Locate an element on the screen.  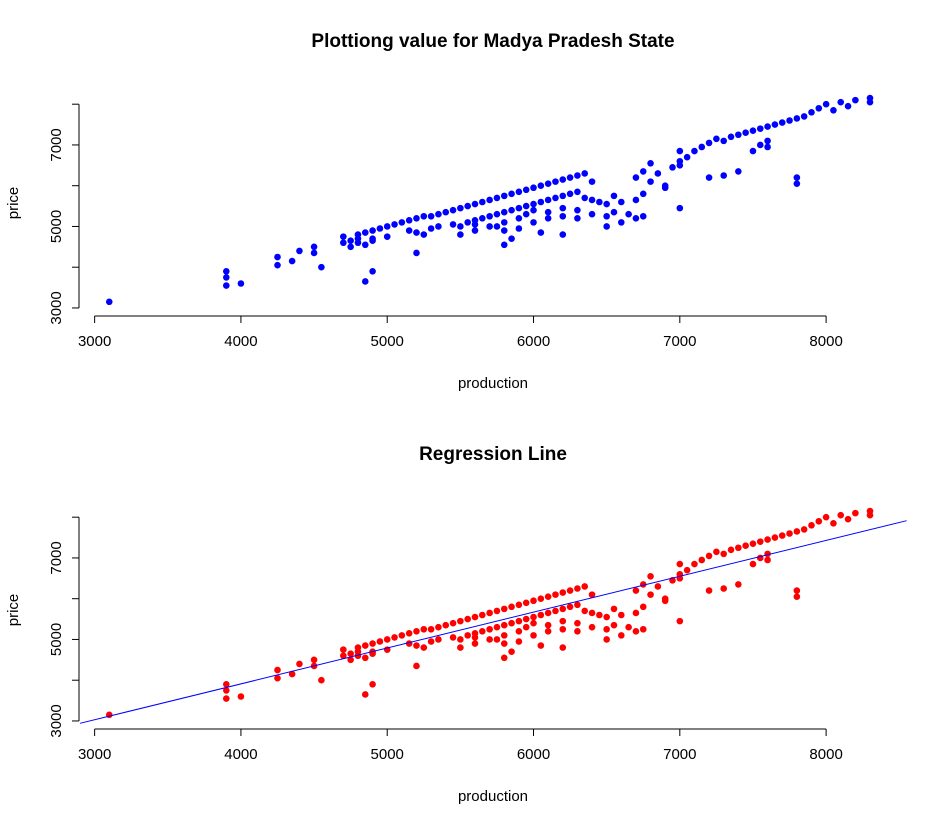
y-tick-label: 7000 is located at coordinates (56, 144).